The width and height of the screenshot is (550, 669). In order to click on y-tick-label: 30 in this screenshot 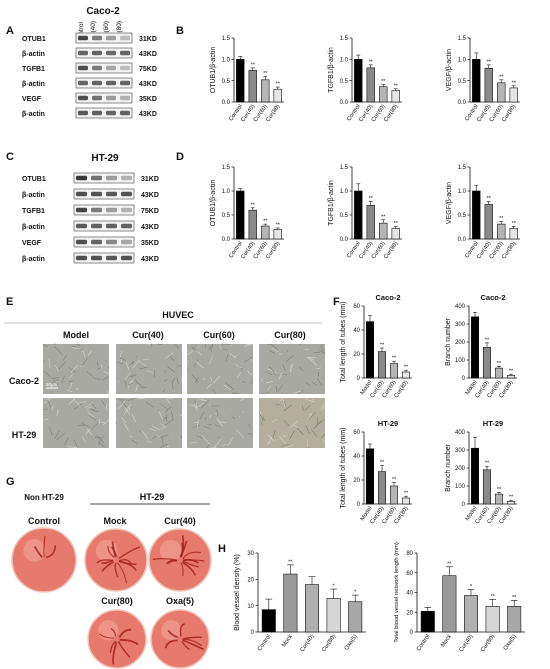, I will do `click(250, 554)`.